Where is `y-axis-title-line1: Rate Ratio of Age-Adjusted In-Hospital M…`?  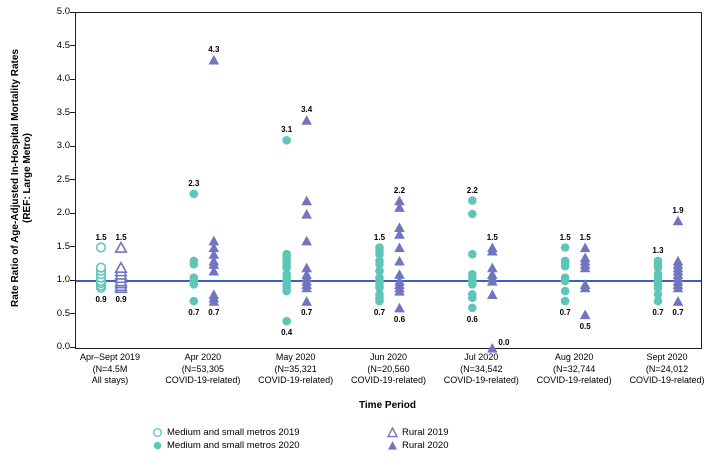 y-axis-title-line1: Rate Ratio of Age-Adjusted In-Hospital M… is located at coordinates (15, 178).